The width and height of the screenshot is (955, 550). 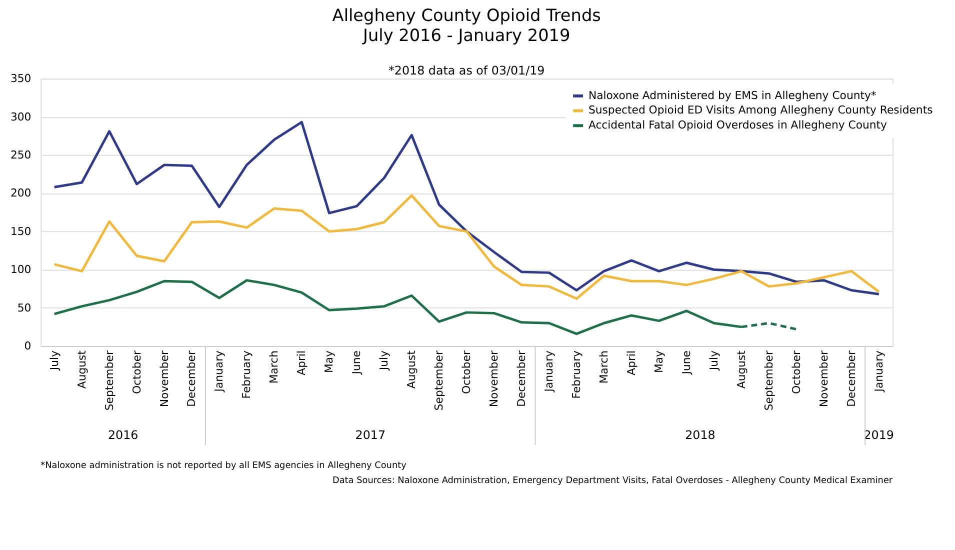 I want to click on text: 2018, so click(x=700, y=435).